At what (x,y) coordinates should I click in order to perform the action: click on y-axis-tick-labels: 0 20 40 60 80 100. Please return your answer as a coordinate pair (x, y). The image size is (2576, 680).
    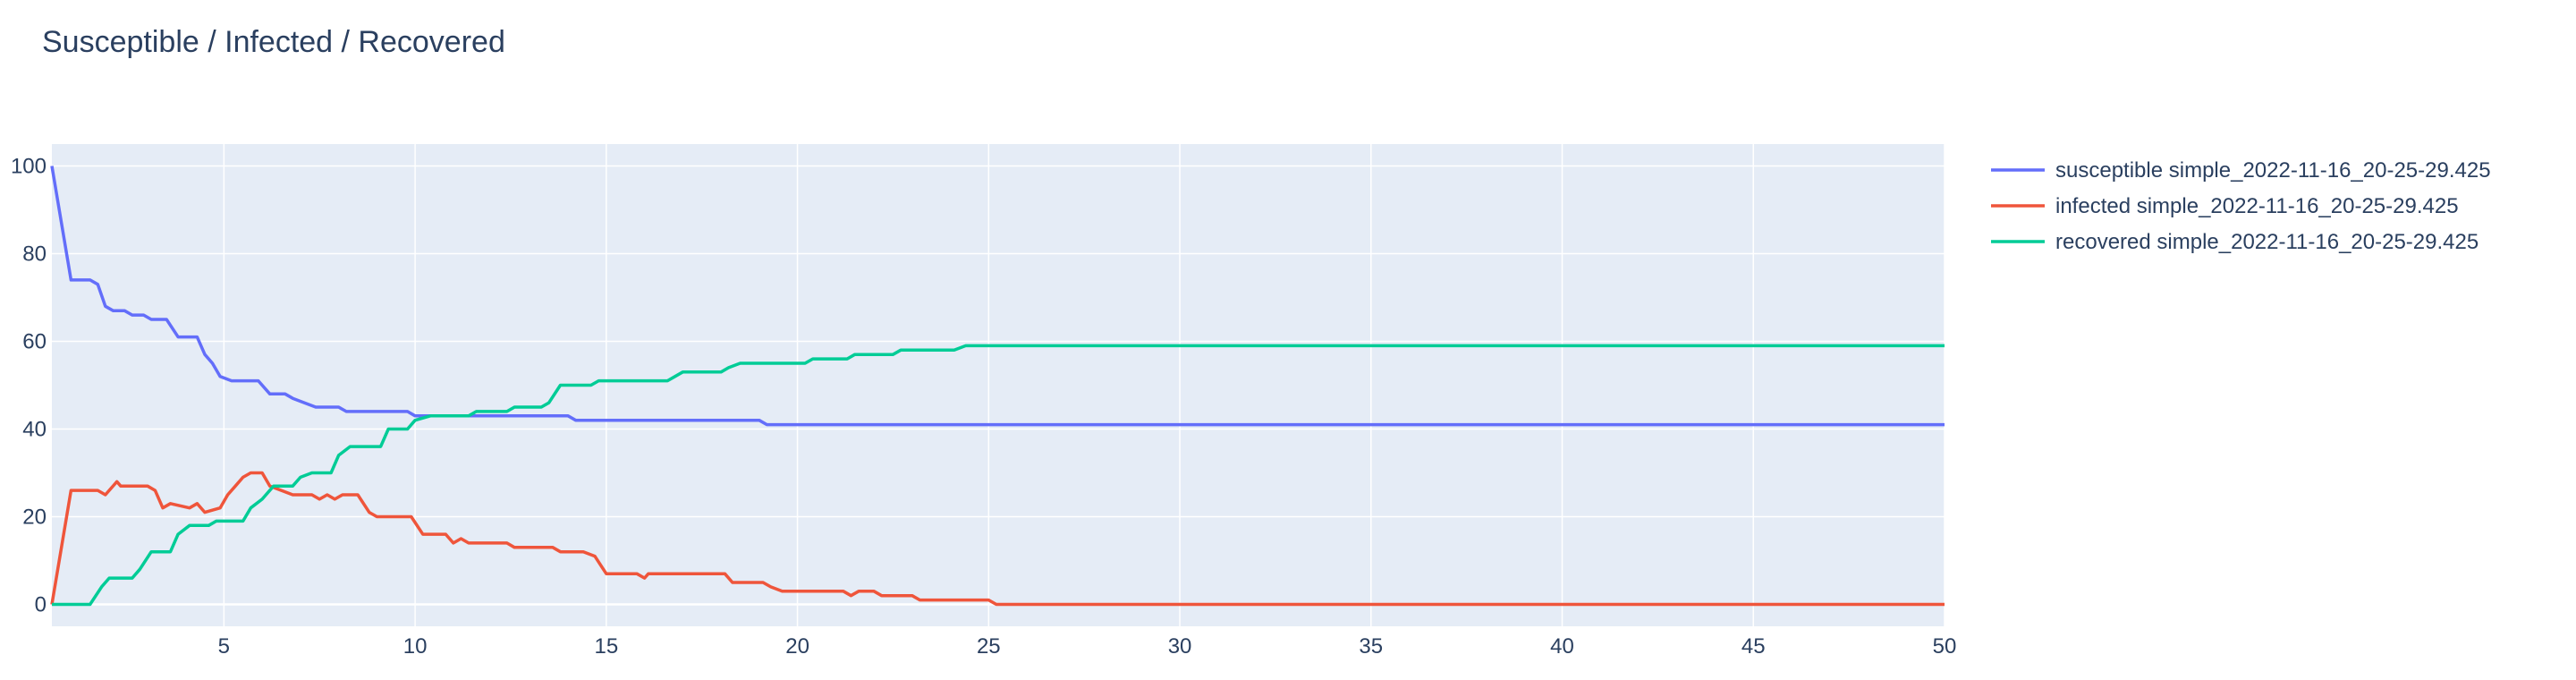
    Looking at the image, I should click on (29, 386).